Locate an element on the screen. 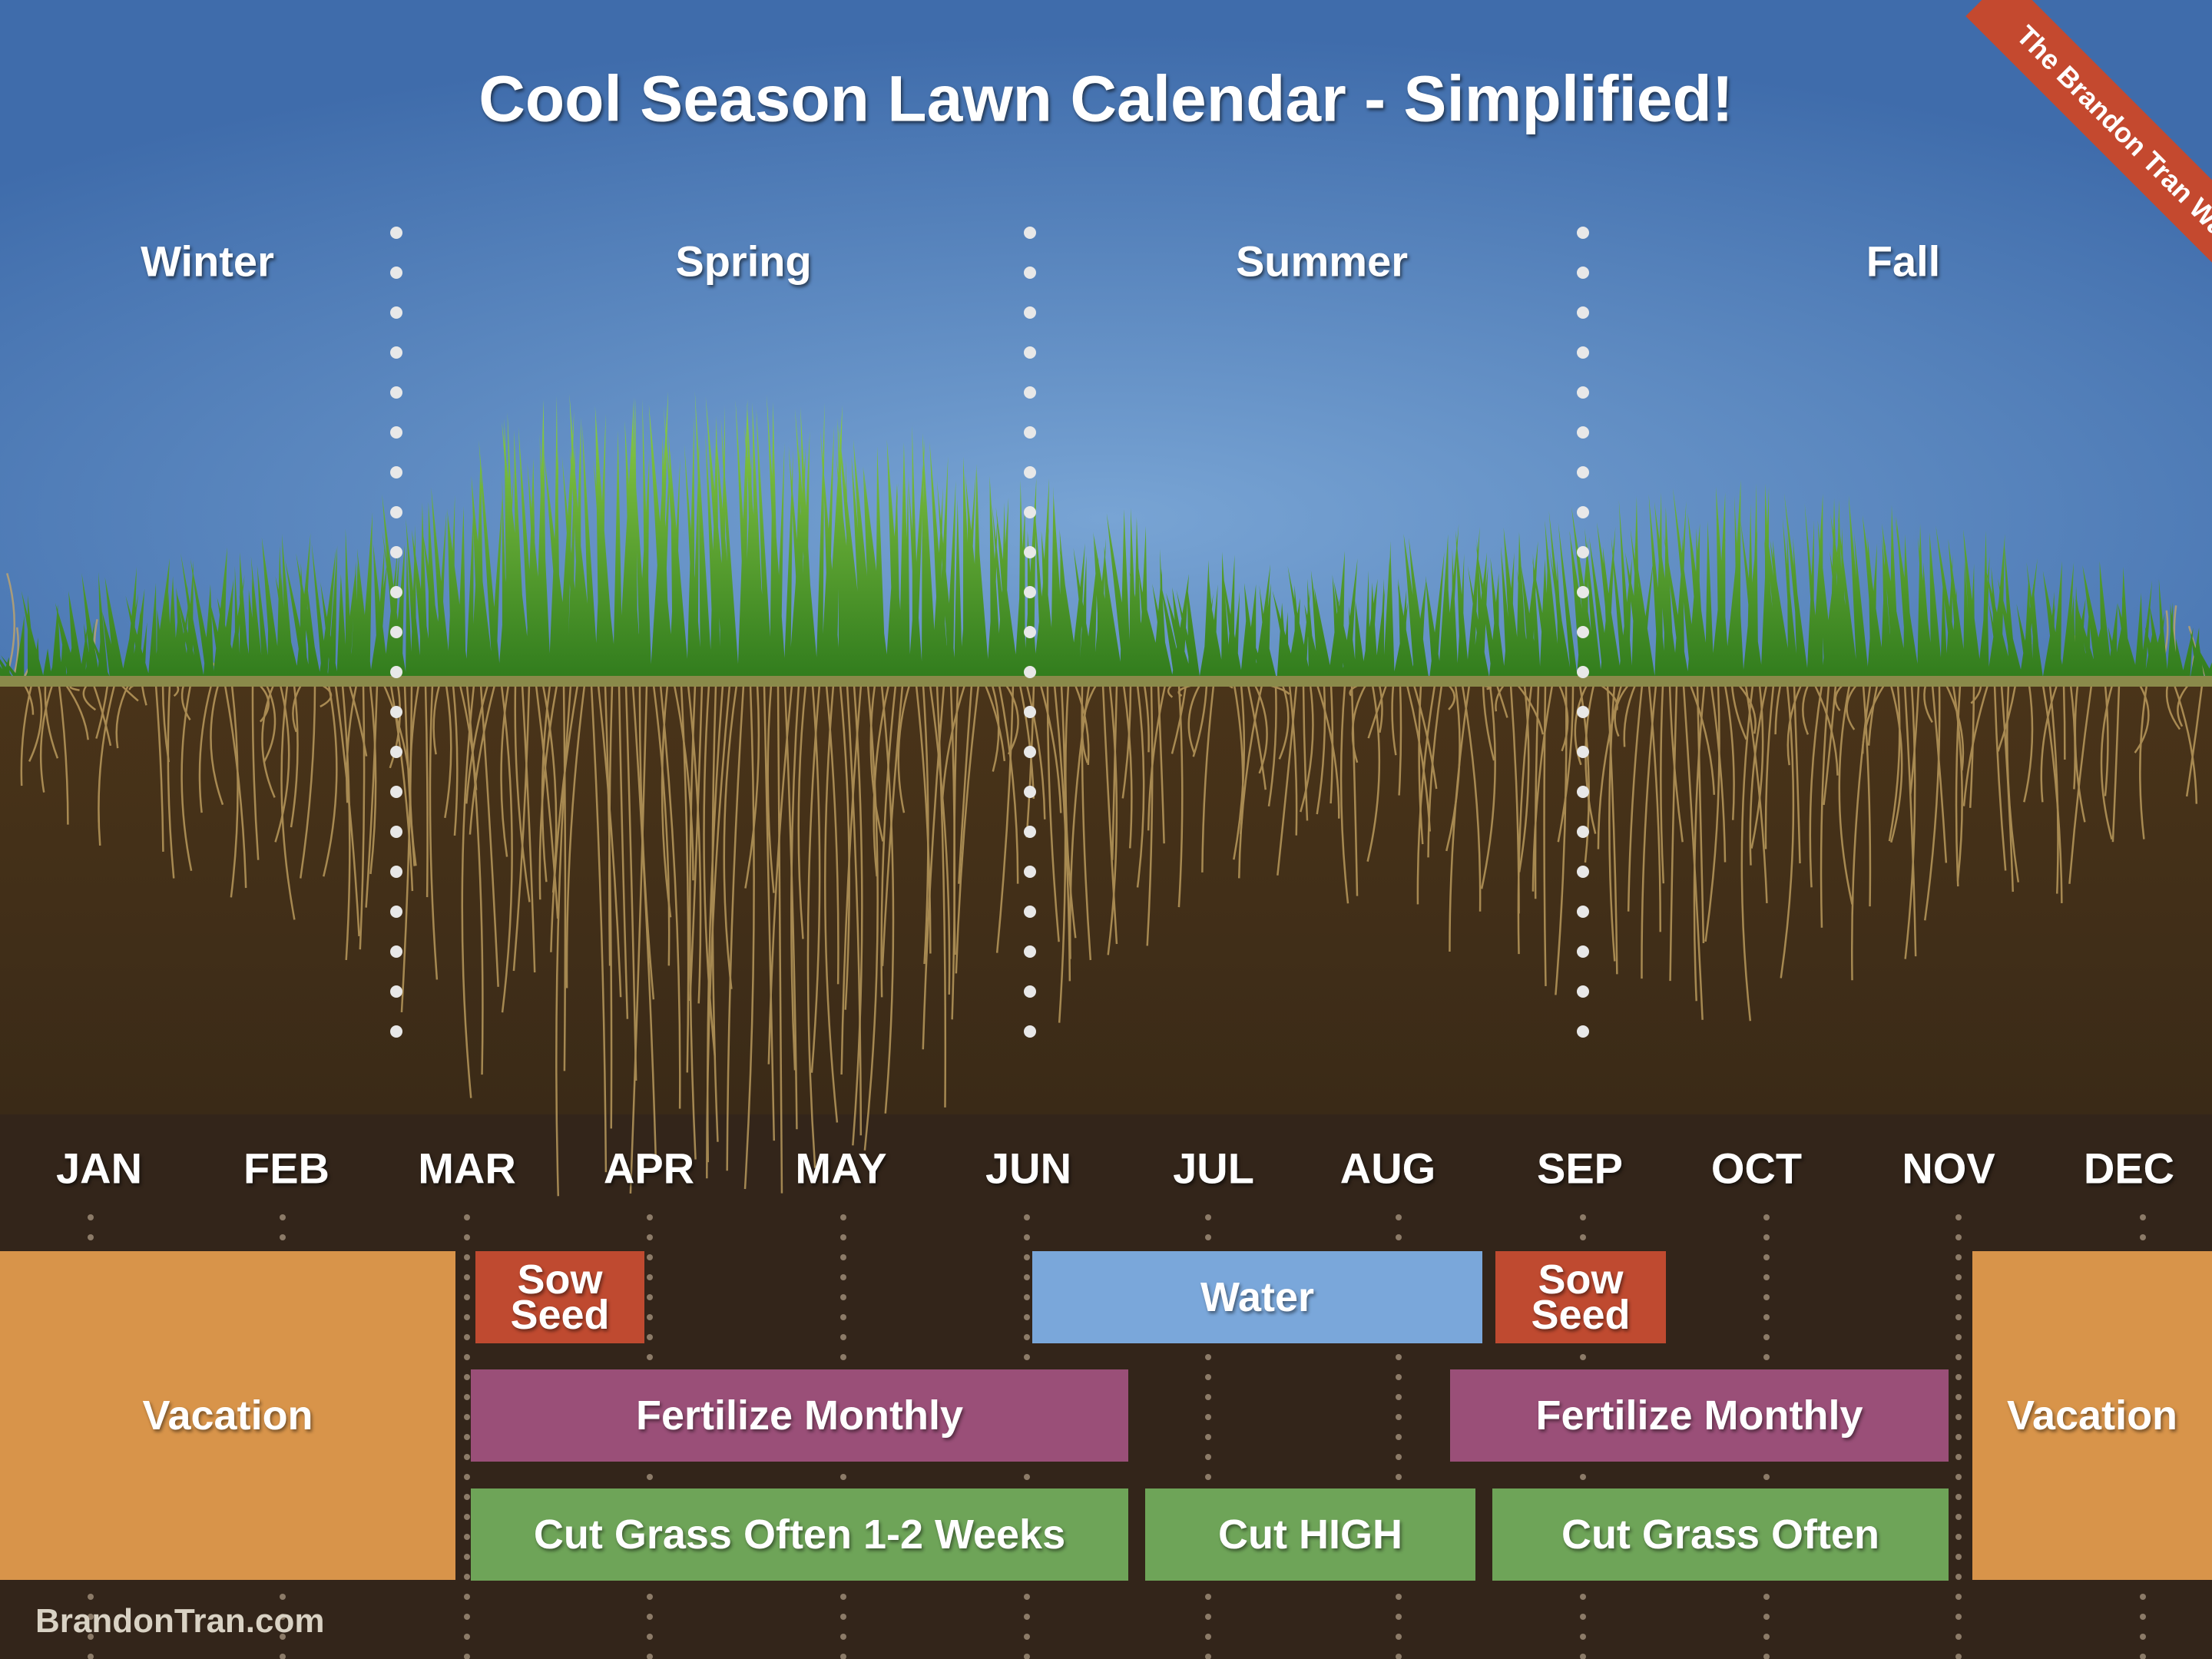 This screenshot has width=2212, height=1659. month-label: JAN is located at coordinates (99, 1168).